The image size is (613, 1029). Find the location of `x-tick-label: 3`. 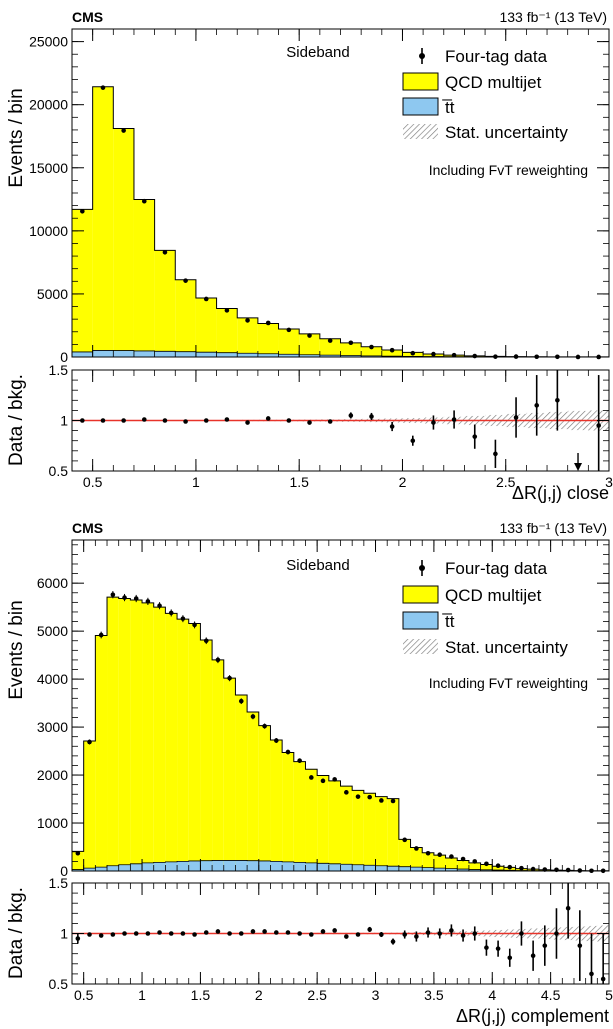

x-tick-label: 3 is located at coordinates (376, 995).